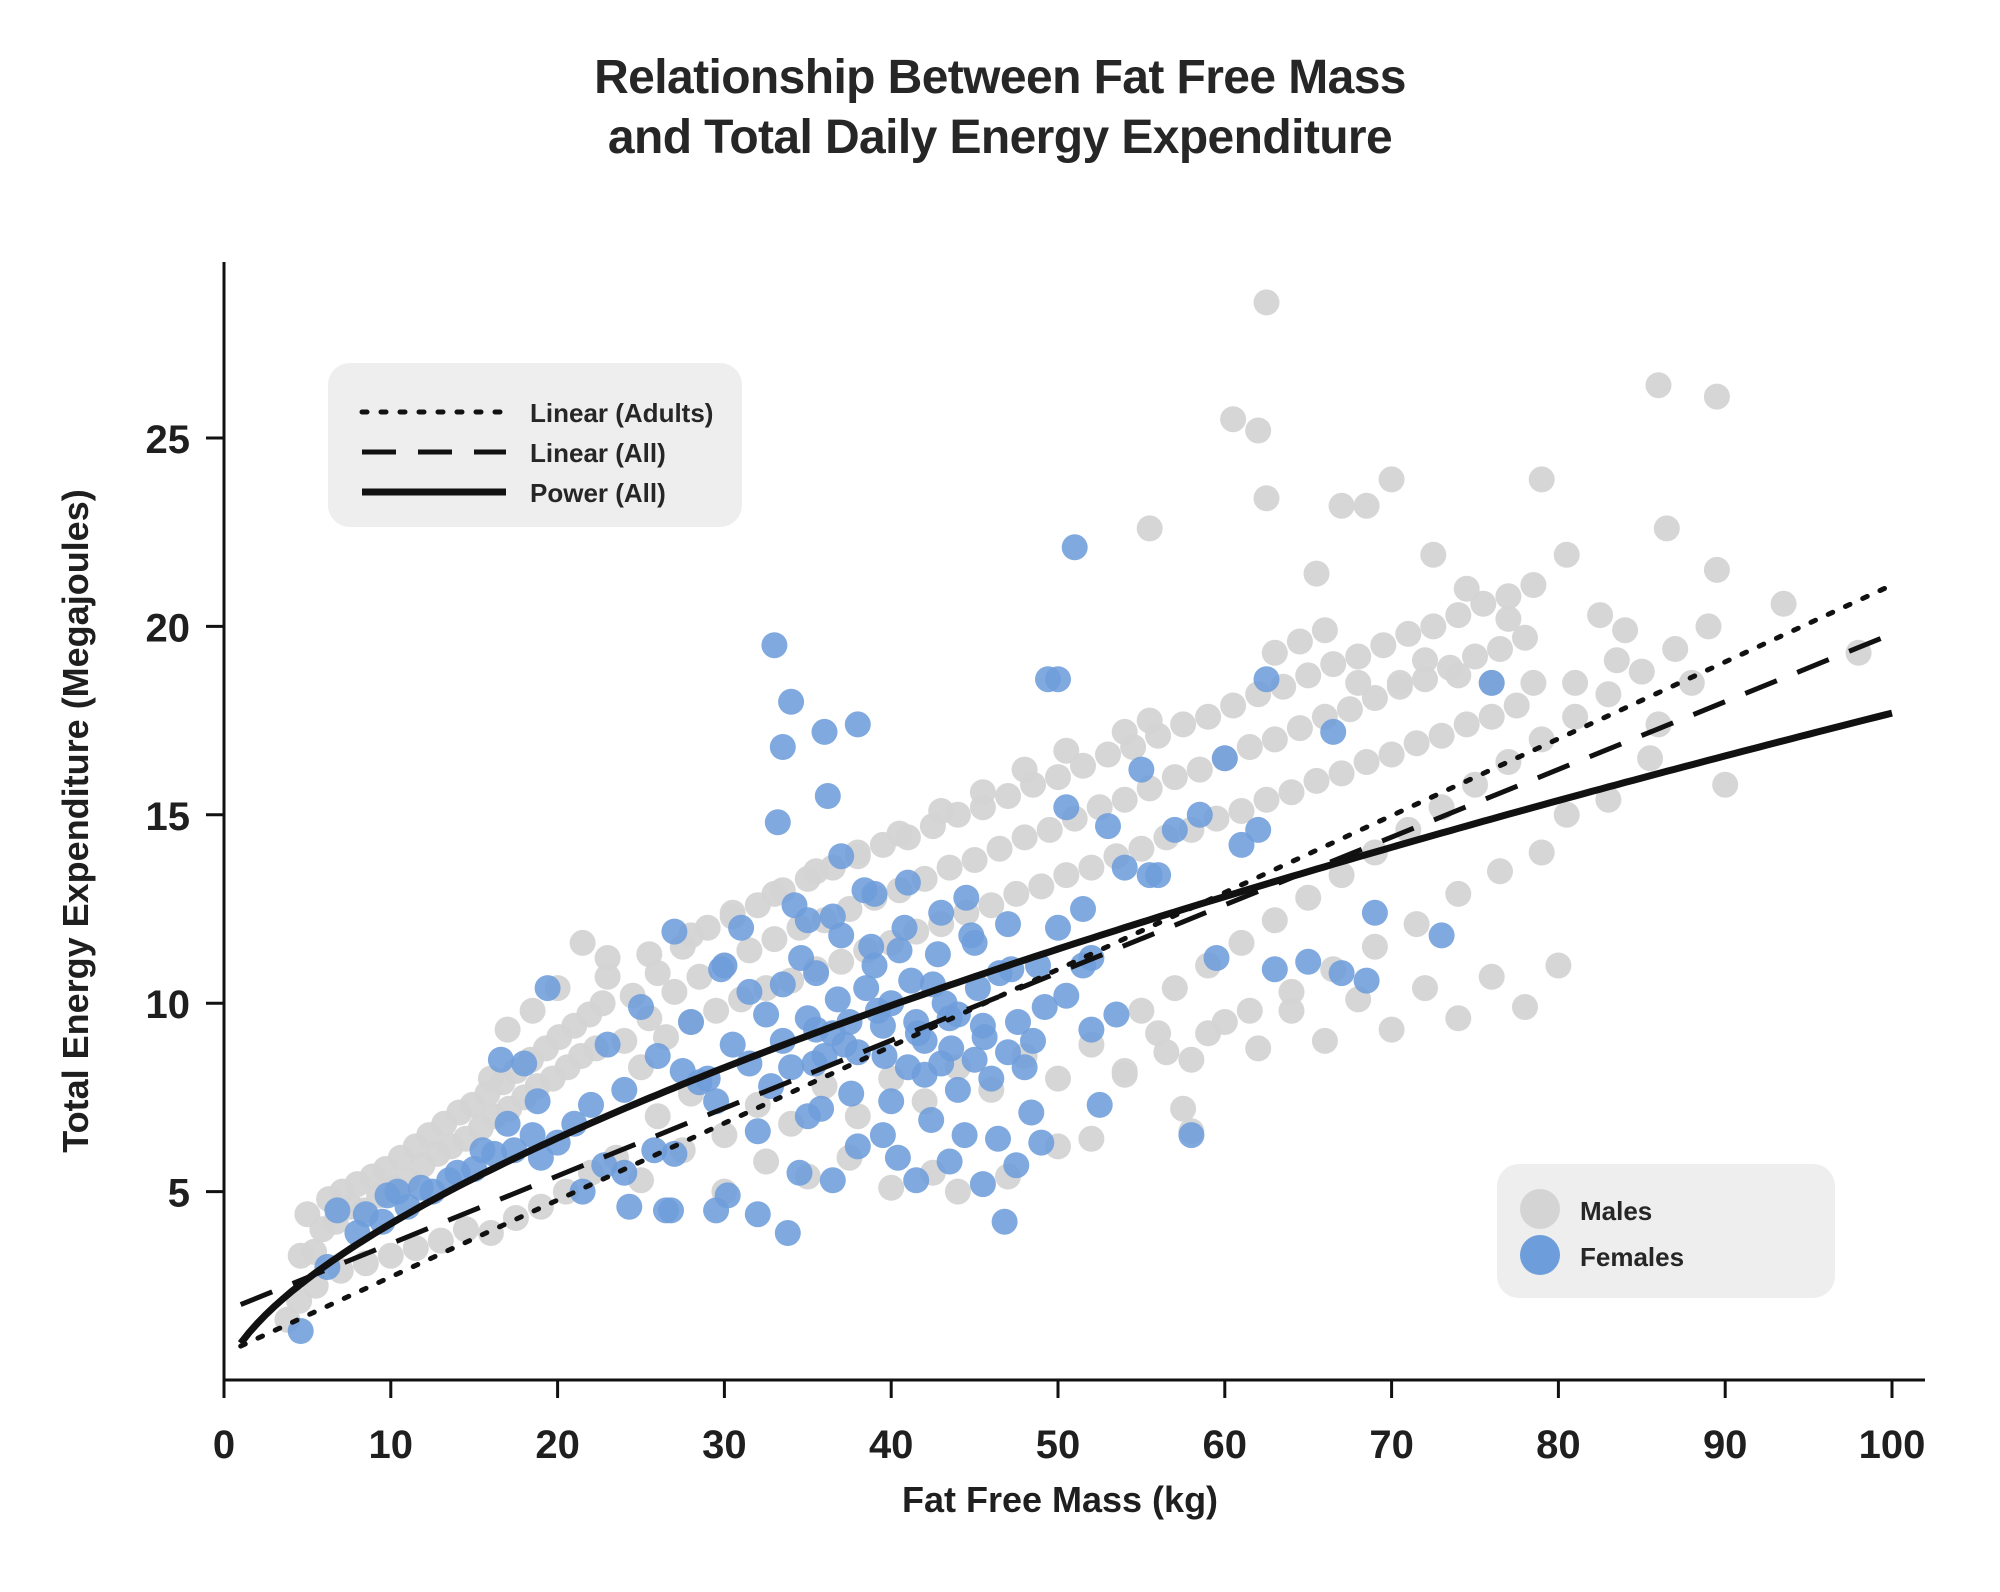  I want to click on legend-item-males: Males, so click(1586, 1209).